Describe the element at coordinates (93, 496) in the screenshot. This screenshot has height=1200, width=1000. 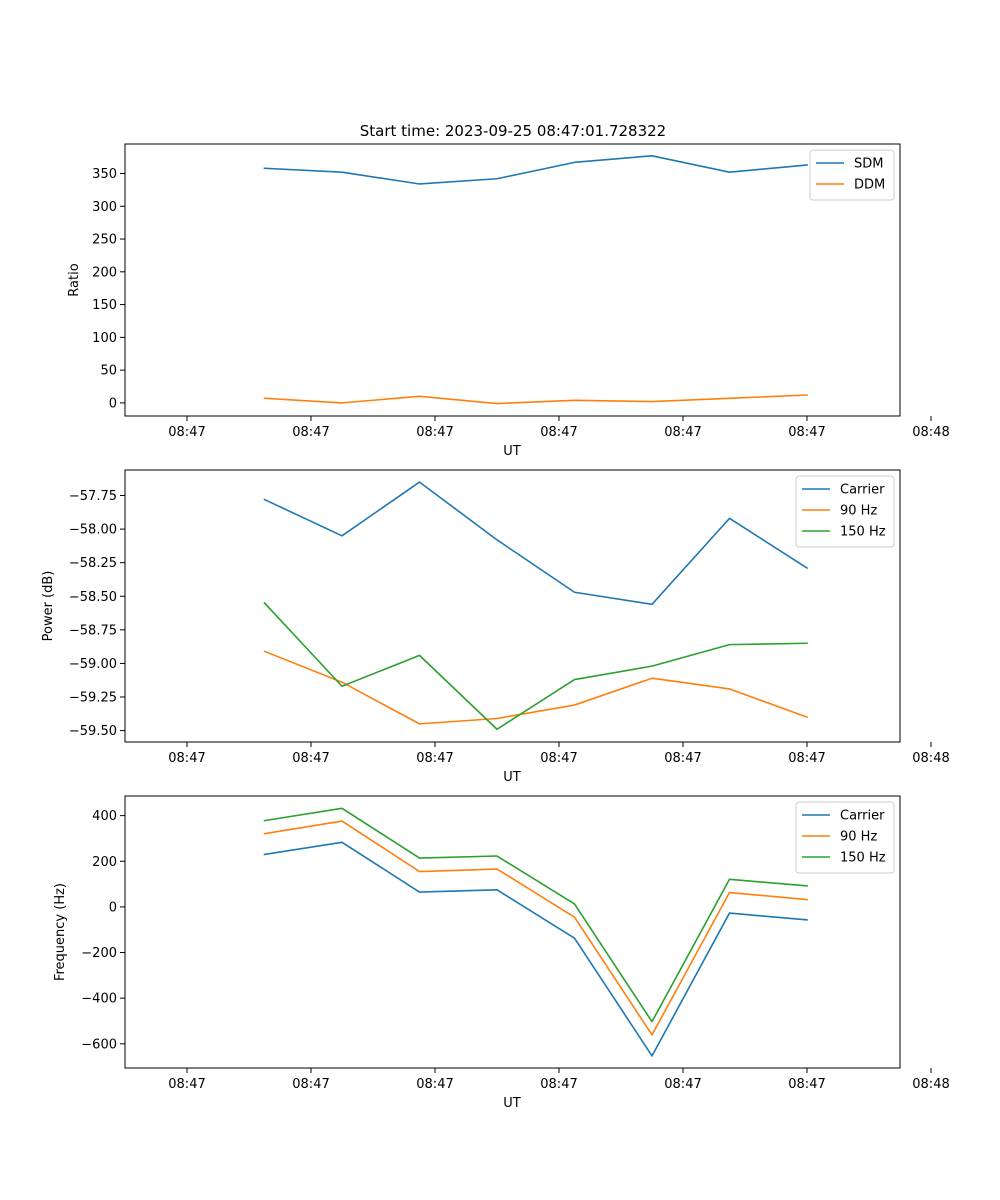
I see `y-tick-label: −57.75` at that location.